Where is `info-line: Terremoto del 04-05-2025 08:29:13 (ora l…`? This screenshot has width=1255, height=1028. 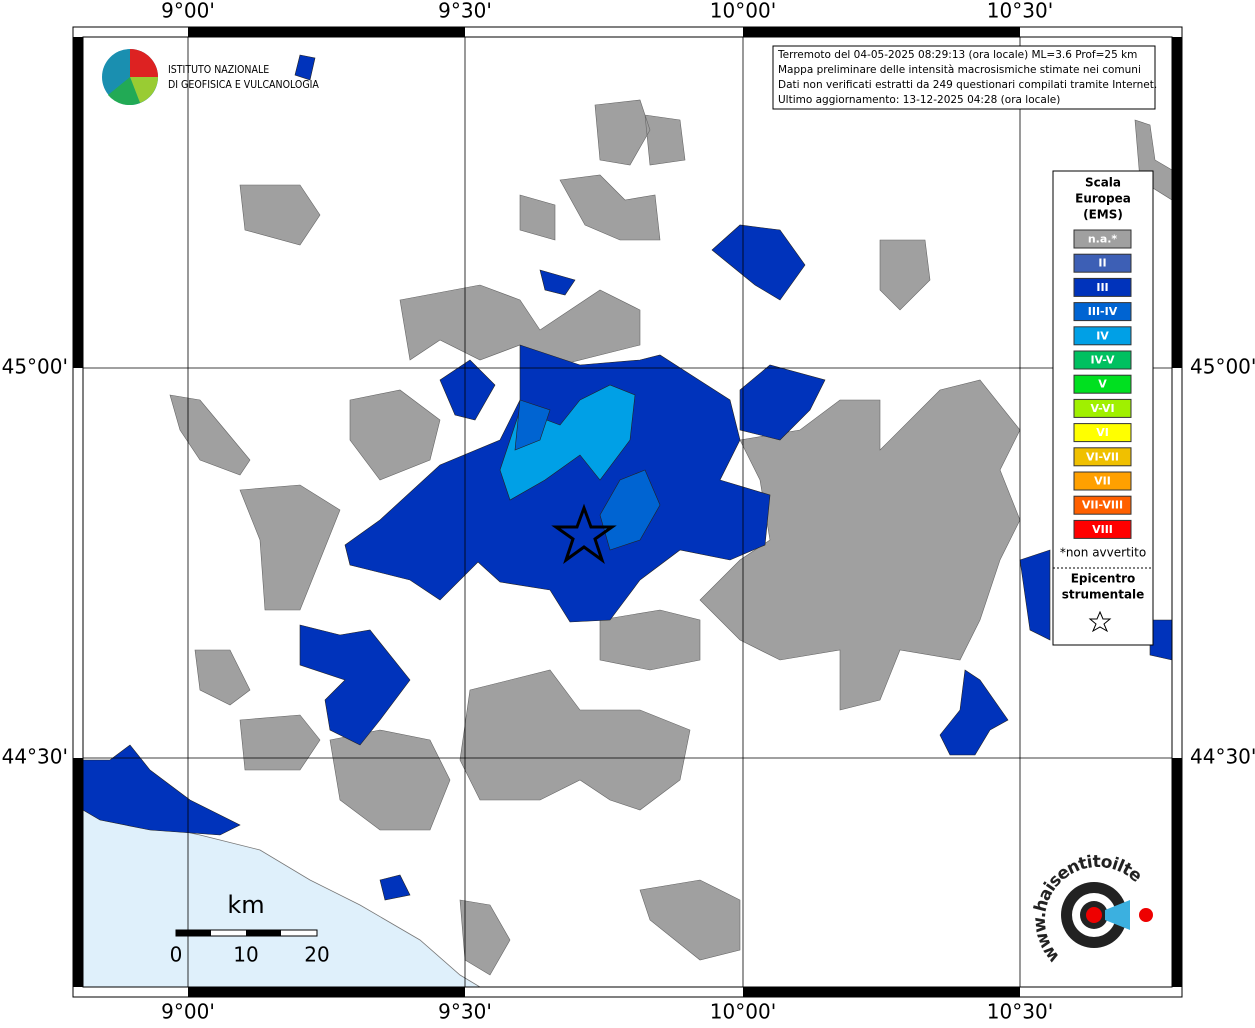 info-line: Terremoto del 04-05-2025 08:29:13 (ora l… is located at coordinates (957, 55).